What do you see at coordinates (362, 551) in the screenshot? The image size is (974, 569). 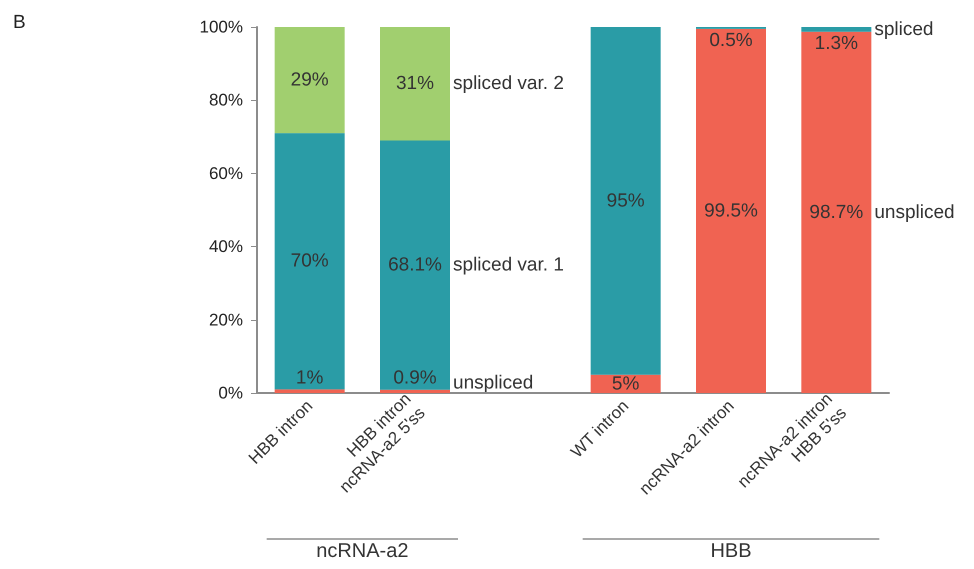 I see `text: ncRNA-a2` at bounding box center [362, 551].